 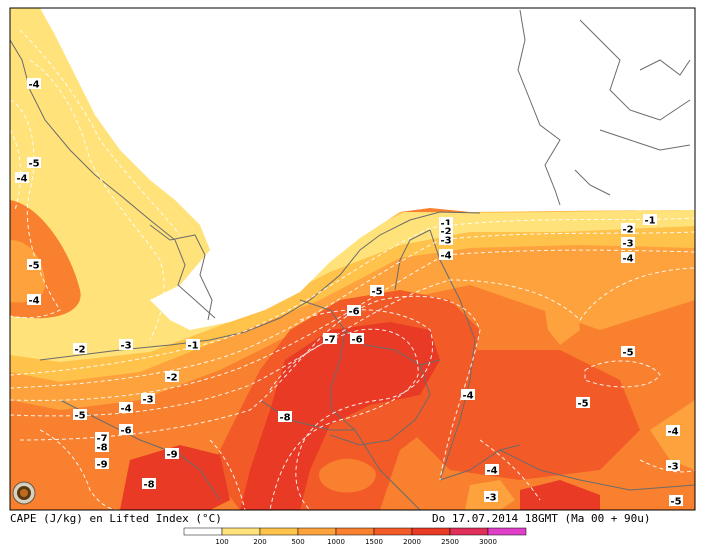 What do you see at coordinates (259, 542) in the screenshot?
I see `legend-tick-label: 200` at bounding box center [259, 542].